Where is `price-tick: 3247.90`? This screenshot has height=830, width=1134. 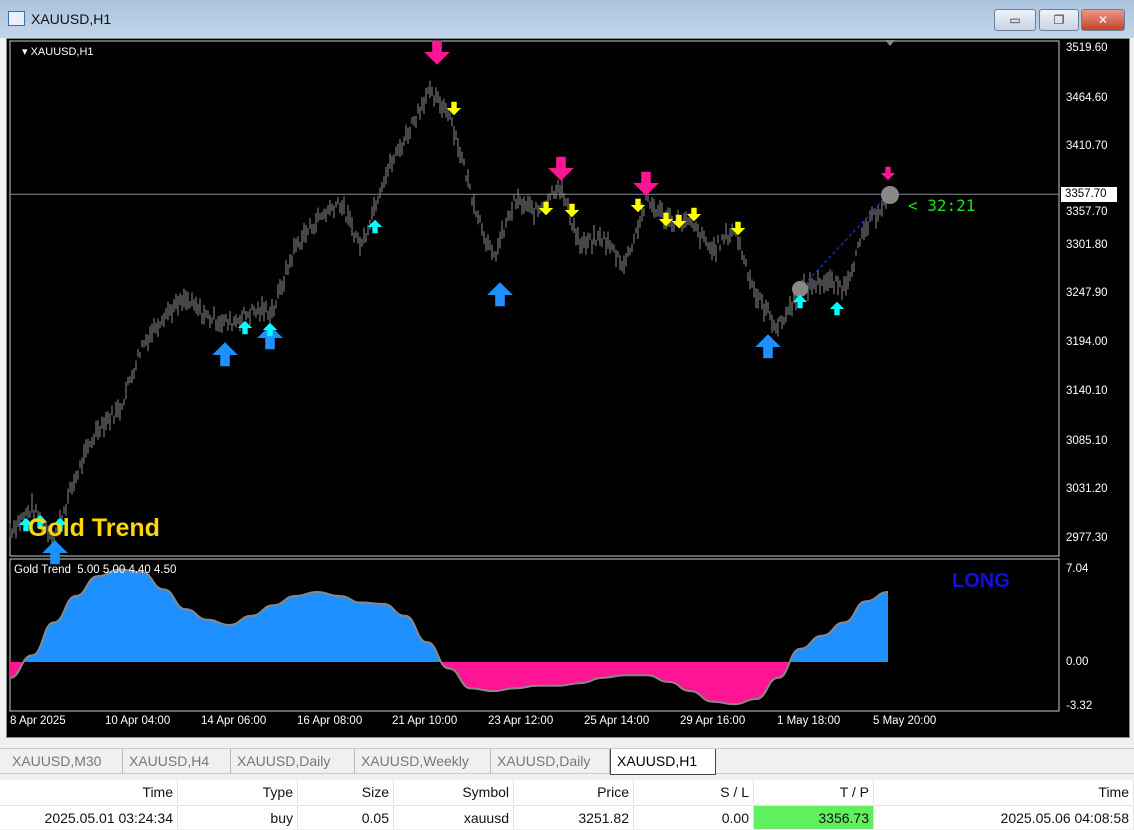
price-tick: 3247.90 is located at coordinates (1087, 293).